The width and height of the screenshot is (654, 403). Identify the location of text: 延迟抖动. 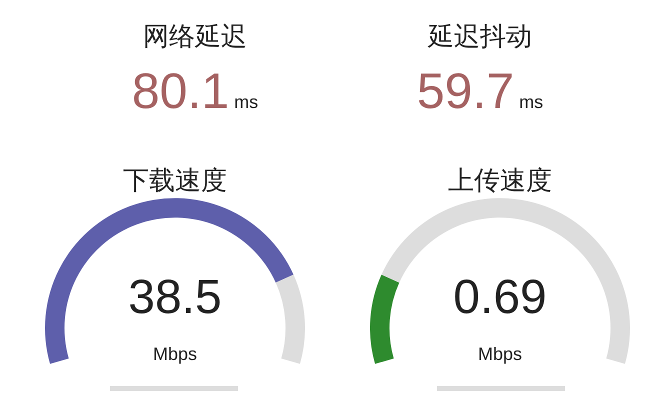
(479, 36).